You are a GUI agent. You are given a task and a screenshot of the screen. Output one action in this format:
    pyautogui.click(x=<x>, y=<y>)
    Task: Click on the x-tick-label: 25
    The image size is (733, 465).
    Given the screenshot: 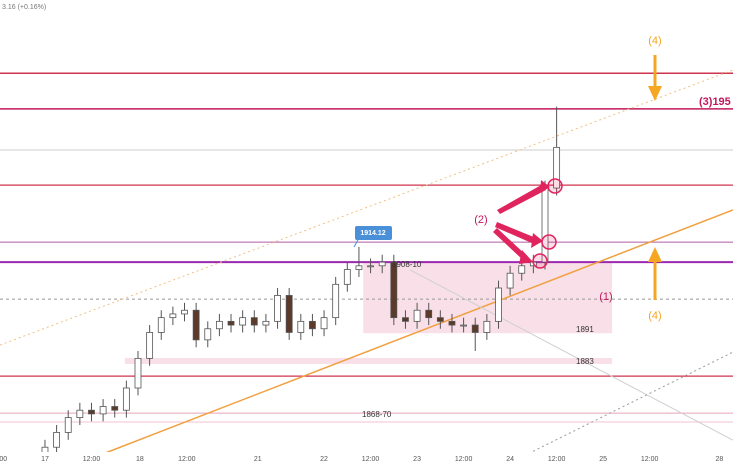 What is the action you would take?
    pyautogui.click(x=603, y=459)
    